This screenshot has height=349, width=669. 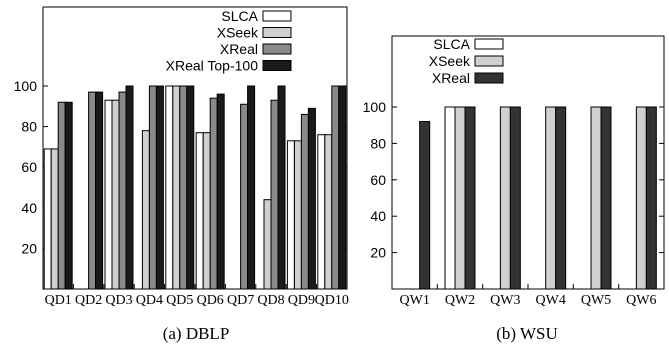 I want to click on x-tick-label: QD1, so click(x=58, y=300).